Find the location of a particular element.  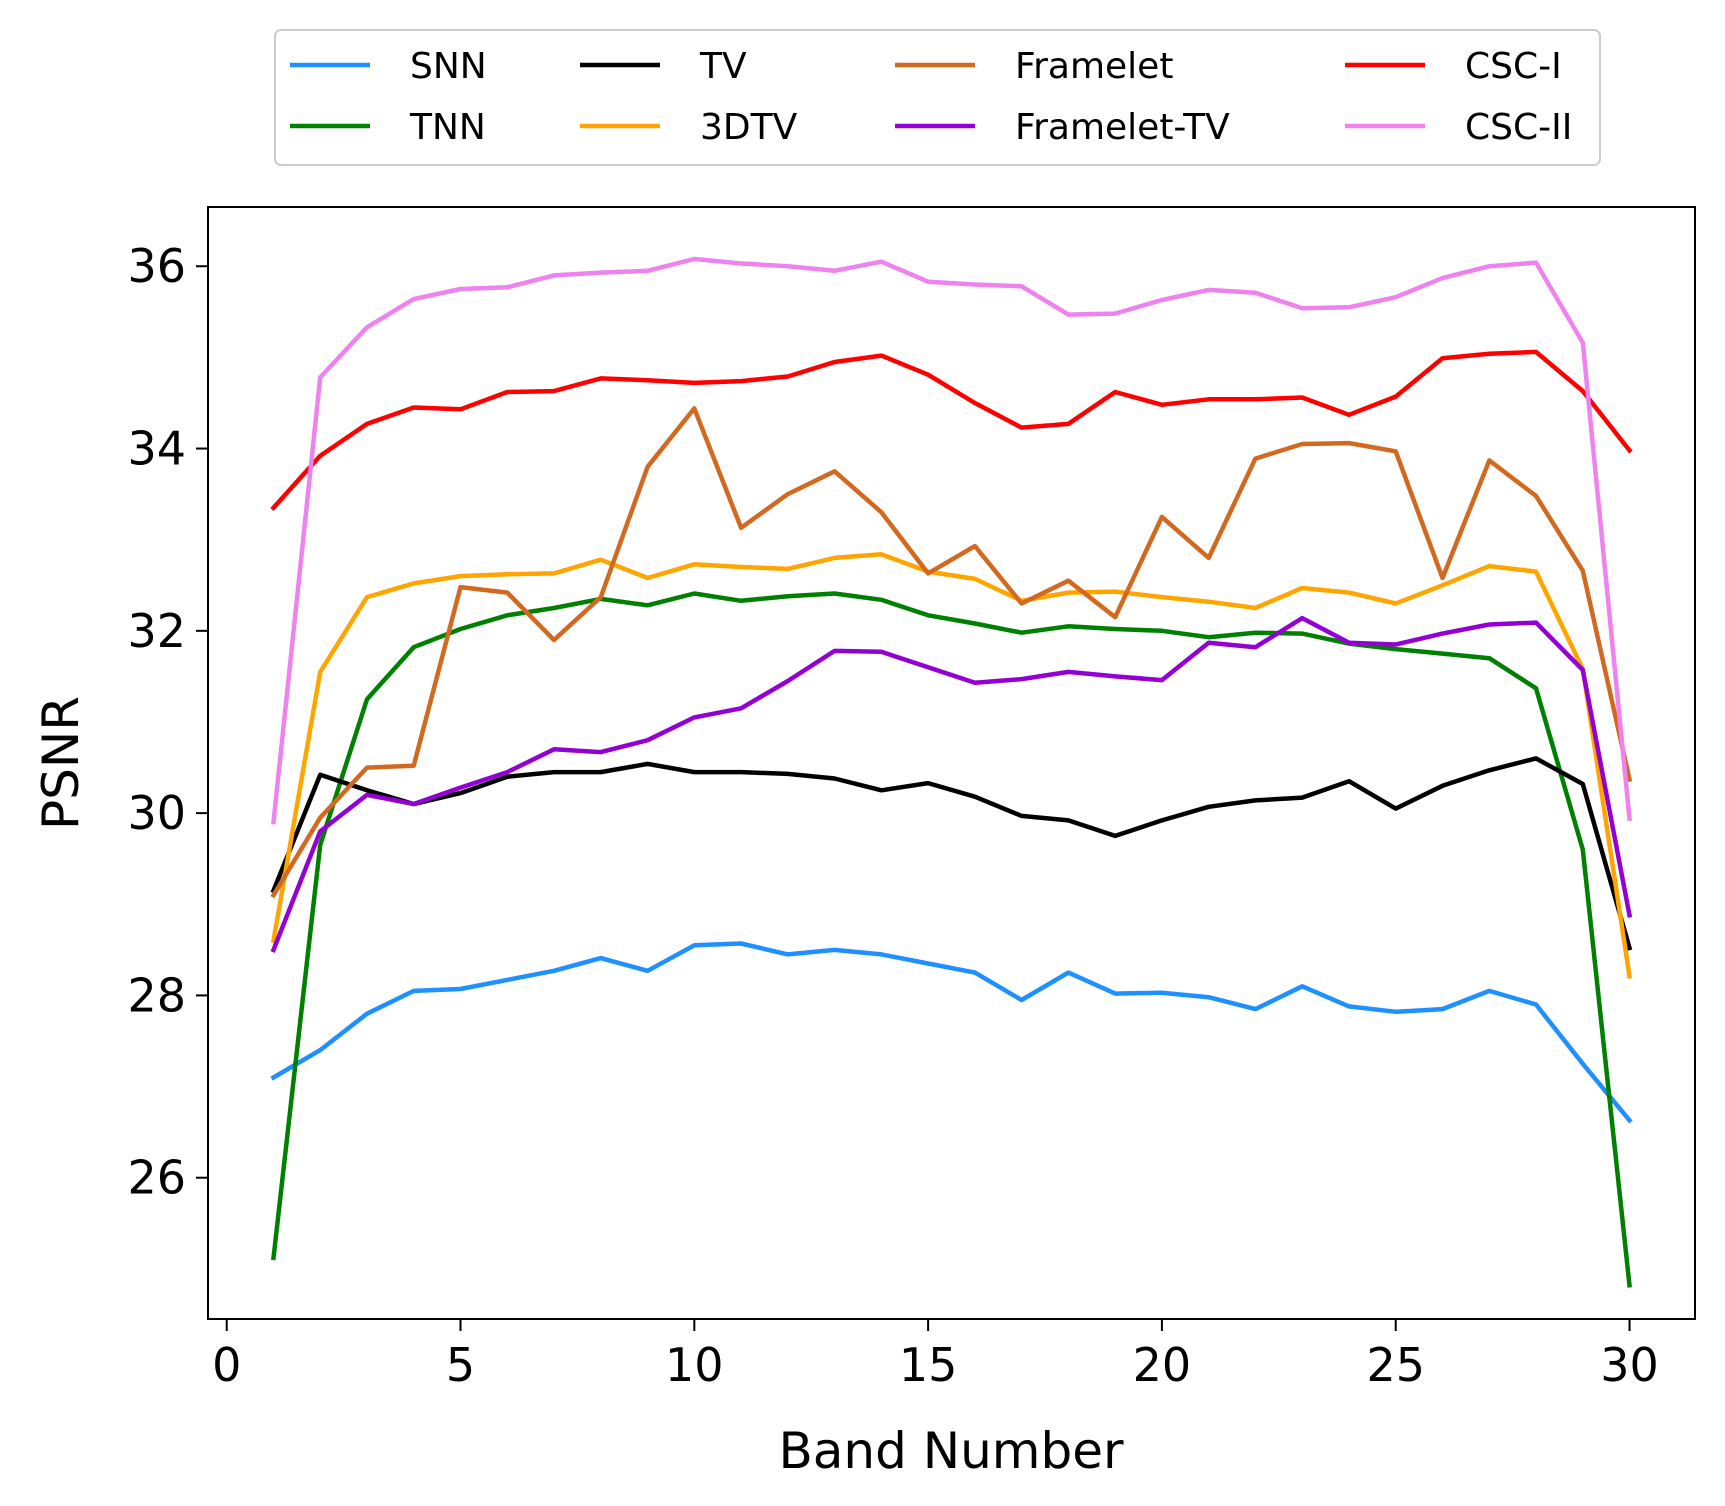

x-tick-label: 10 is located at coordinates (694, 1365).